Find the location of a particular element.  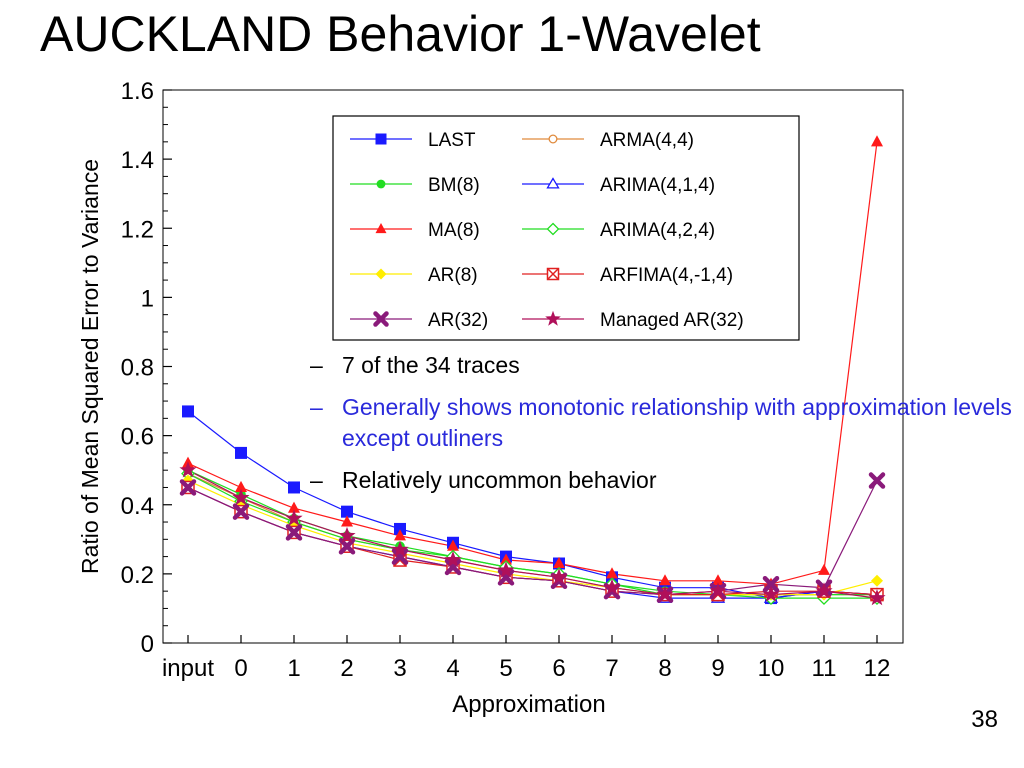

x-tick-label: 1 is located at coordinates (293, 668).